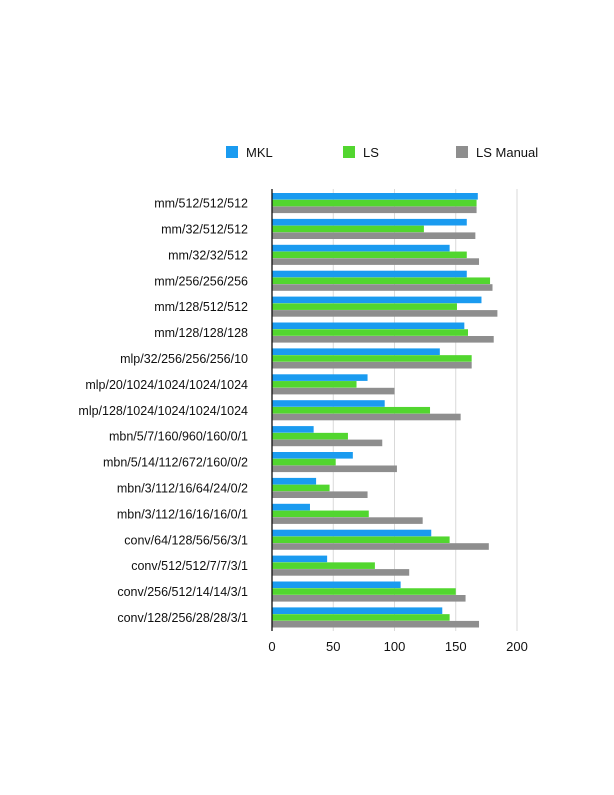 Image resolution: width=614 pixels, height=795 pixels. I want to click on x-tick-labels: 0 50 100 150 200, so click(397, 646).